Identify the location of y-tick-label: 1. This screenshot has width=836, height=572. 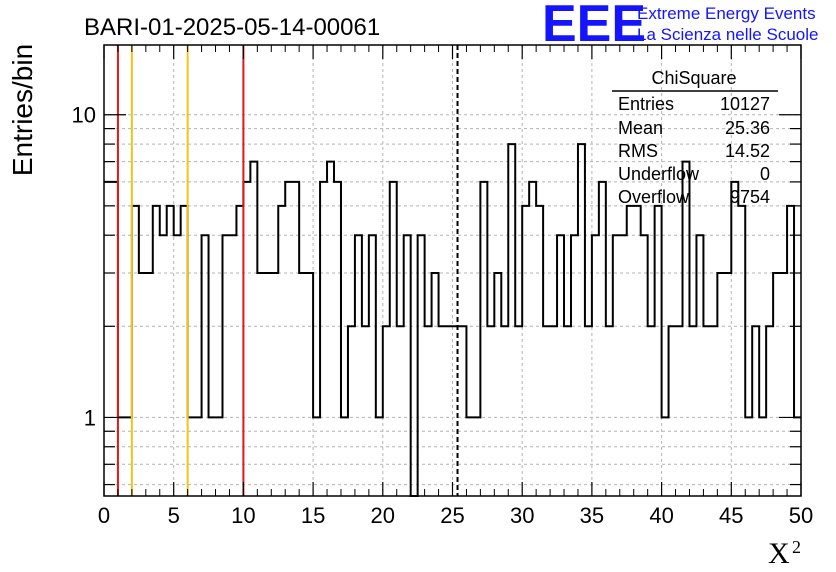
(90, 417).